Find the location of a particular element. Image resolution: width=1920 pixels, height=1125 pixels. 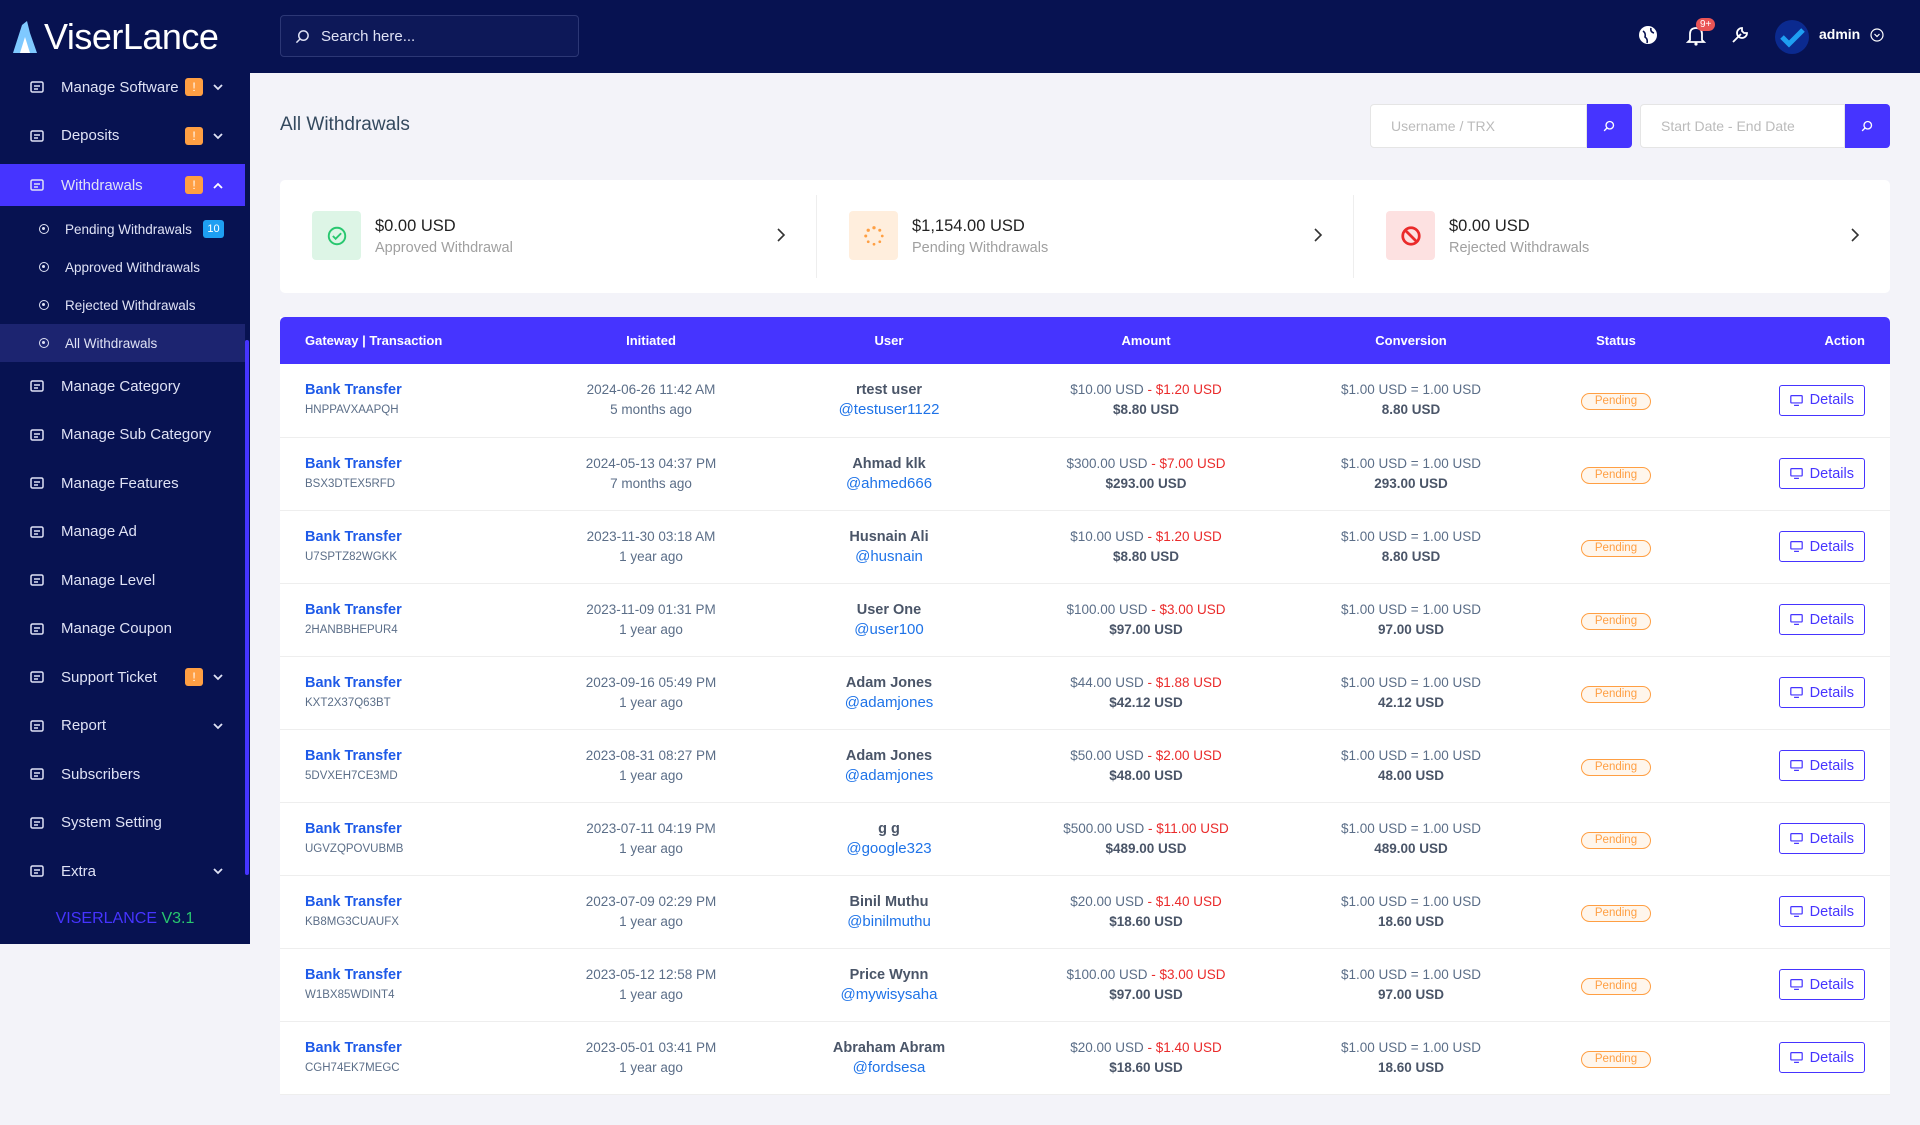

stat-card: $0.00 USD Rejected Withdrawals is located at coordinates (1622, 236).